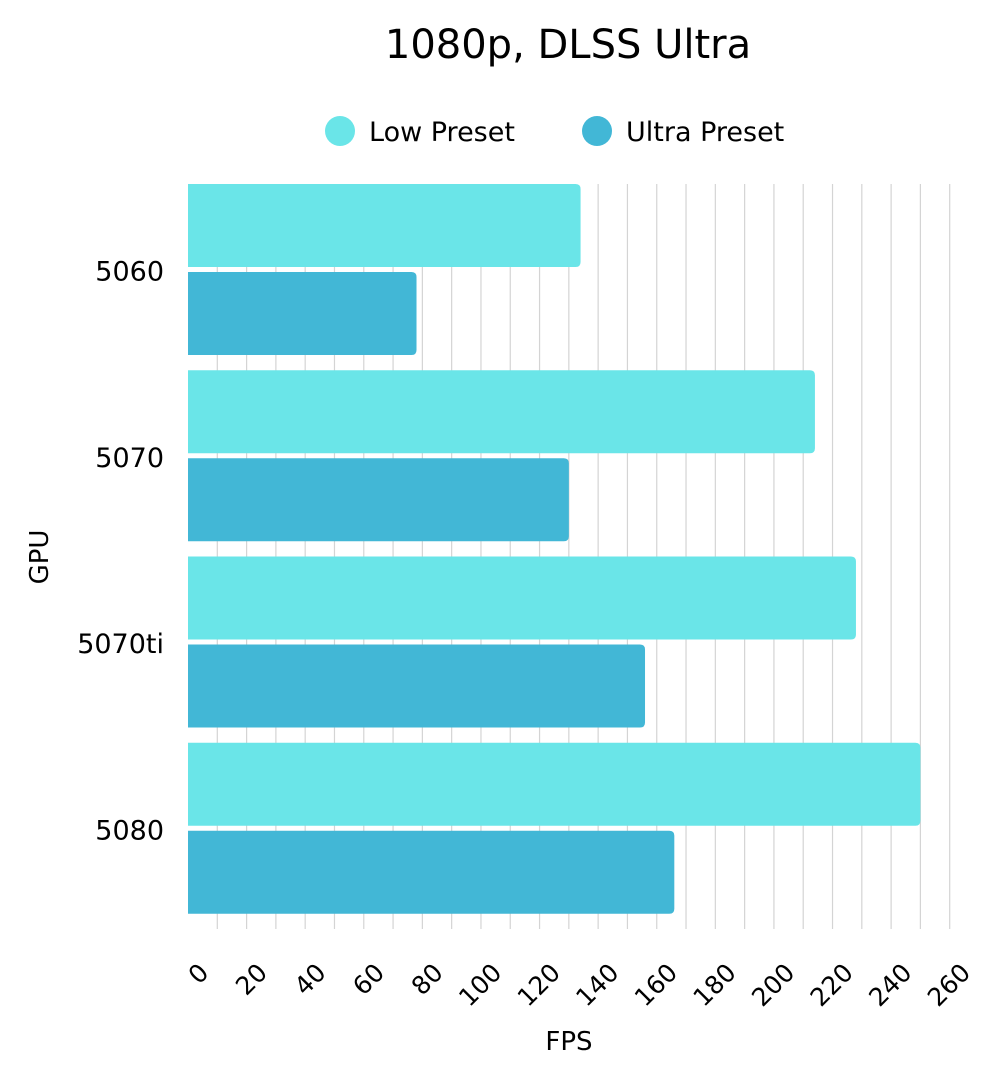 The height and width of the screenshot is (1080, 995). What do you see at coordinates (539, 985) in the screenshot?
I see `x-tick-label: 120` at bounding box center [539, 985].